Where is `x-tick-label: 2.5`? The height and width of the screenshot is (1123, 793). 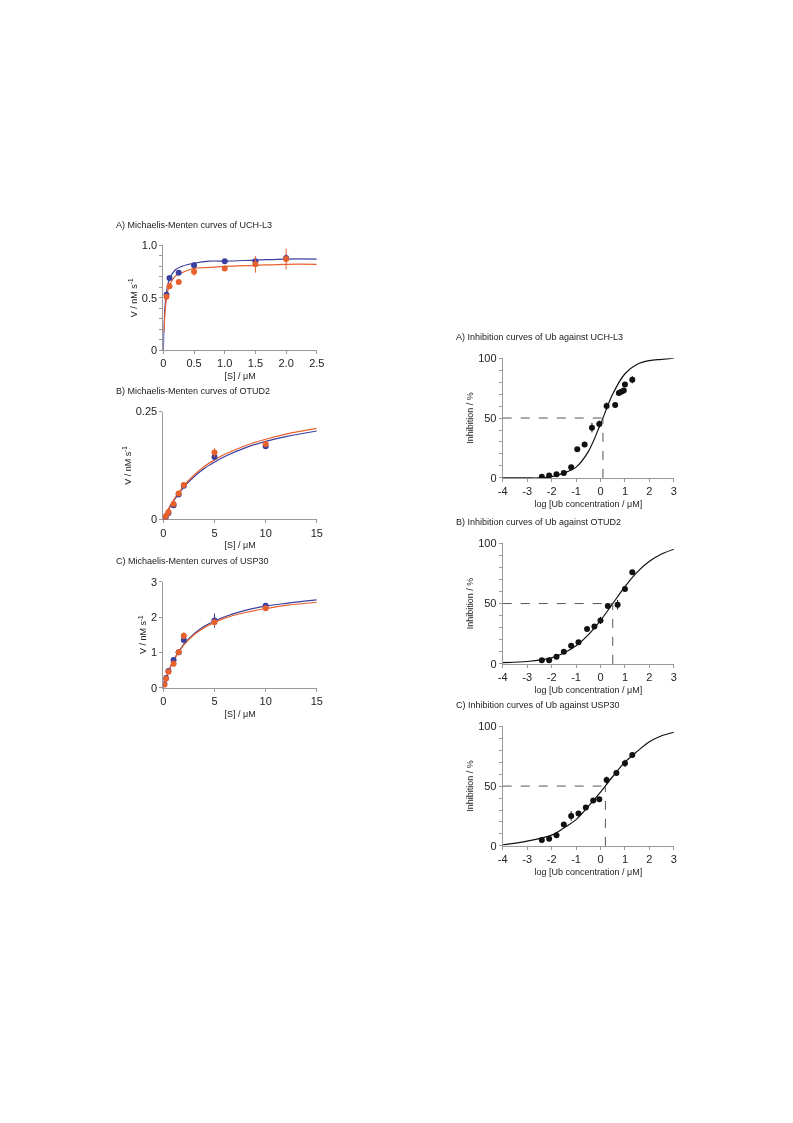 x-tick-label: 2.5 is located at coordinates (317, 363).